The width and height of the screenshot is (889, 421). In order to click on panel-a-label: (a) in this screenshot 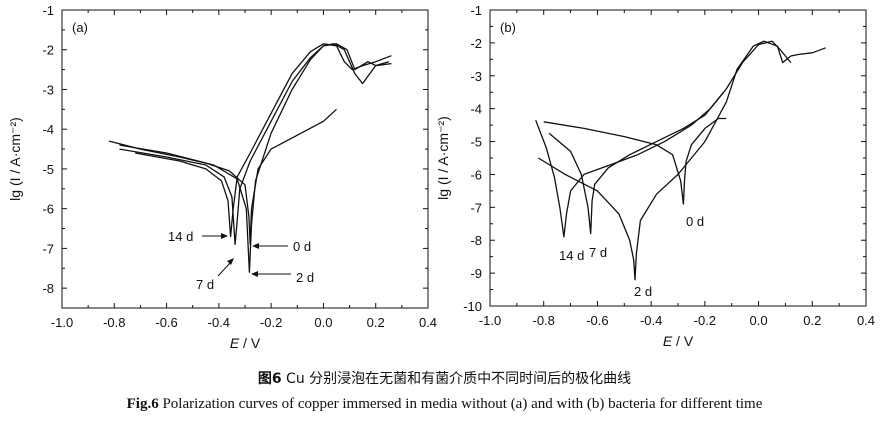, I will do `click(80, 27)`.